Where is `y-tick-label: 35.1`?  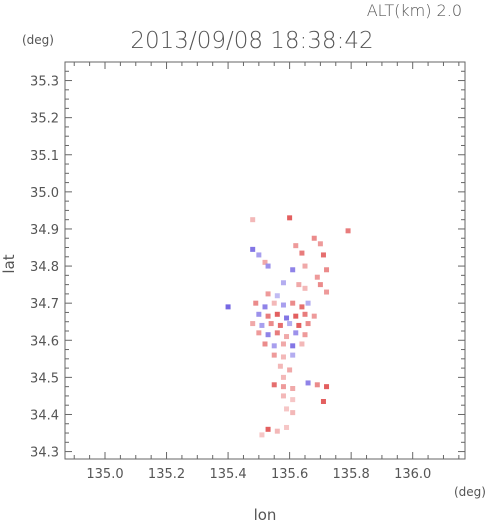 y-tick-label: 35.1 is located at coordinates (44, 156).